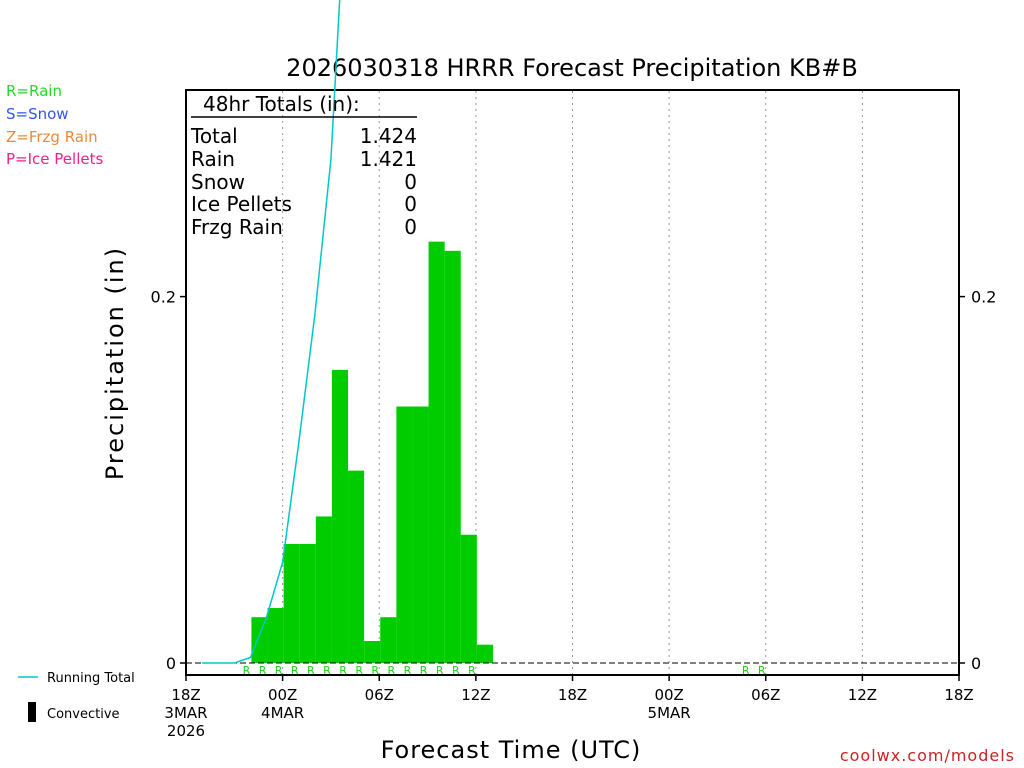 This screenshot has width=1024, height=768. What do you see at coordinates (669, 713) in the screenshot?
I see `x-tick-label: 5MAR` at bounding box center [669, 713].